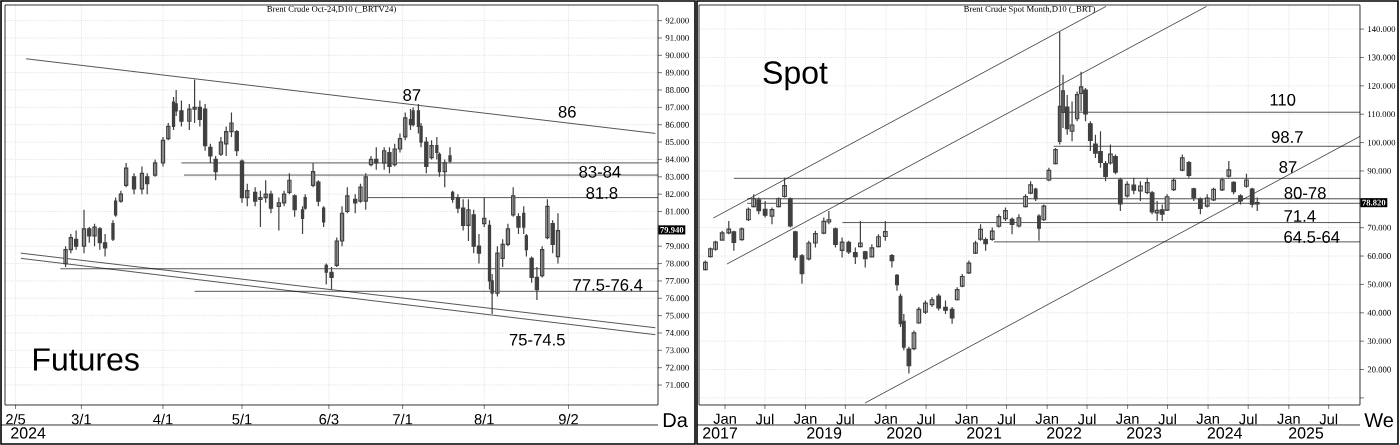  Describe the element at coordinates (677, 367) in the screenshot. I see `y-tick-label: 72.000` at that location.